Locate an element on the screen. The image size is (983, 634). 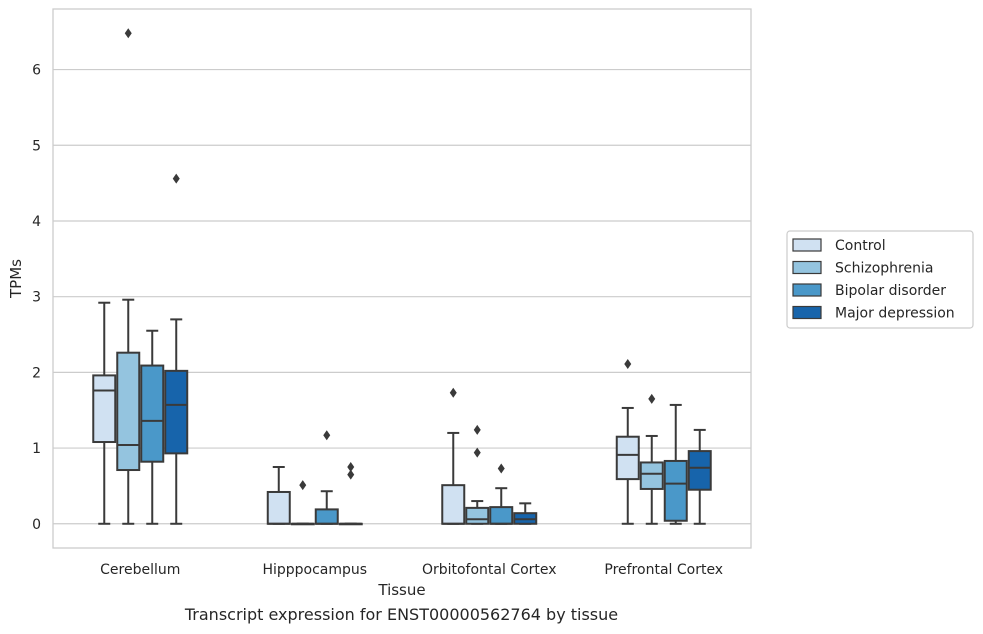
x-tick-label: Hipppocampus is located at coordinates (314, 570).